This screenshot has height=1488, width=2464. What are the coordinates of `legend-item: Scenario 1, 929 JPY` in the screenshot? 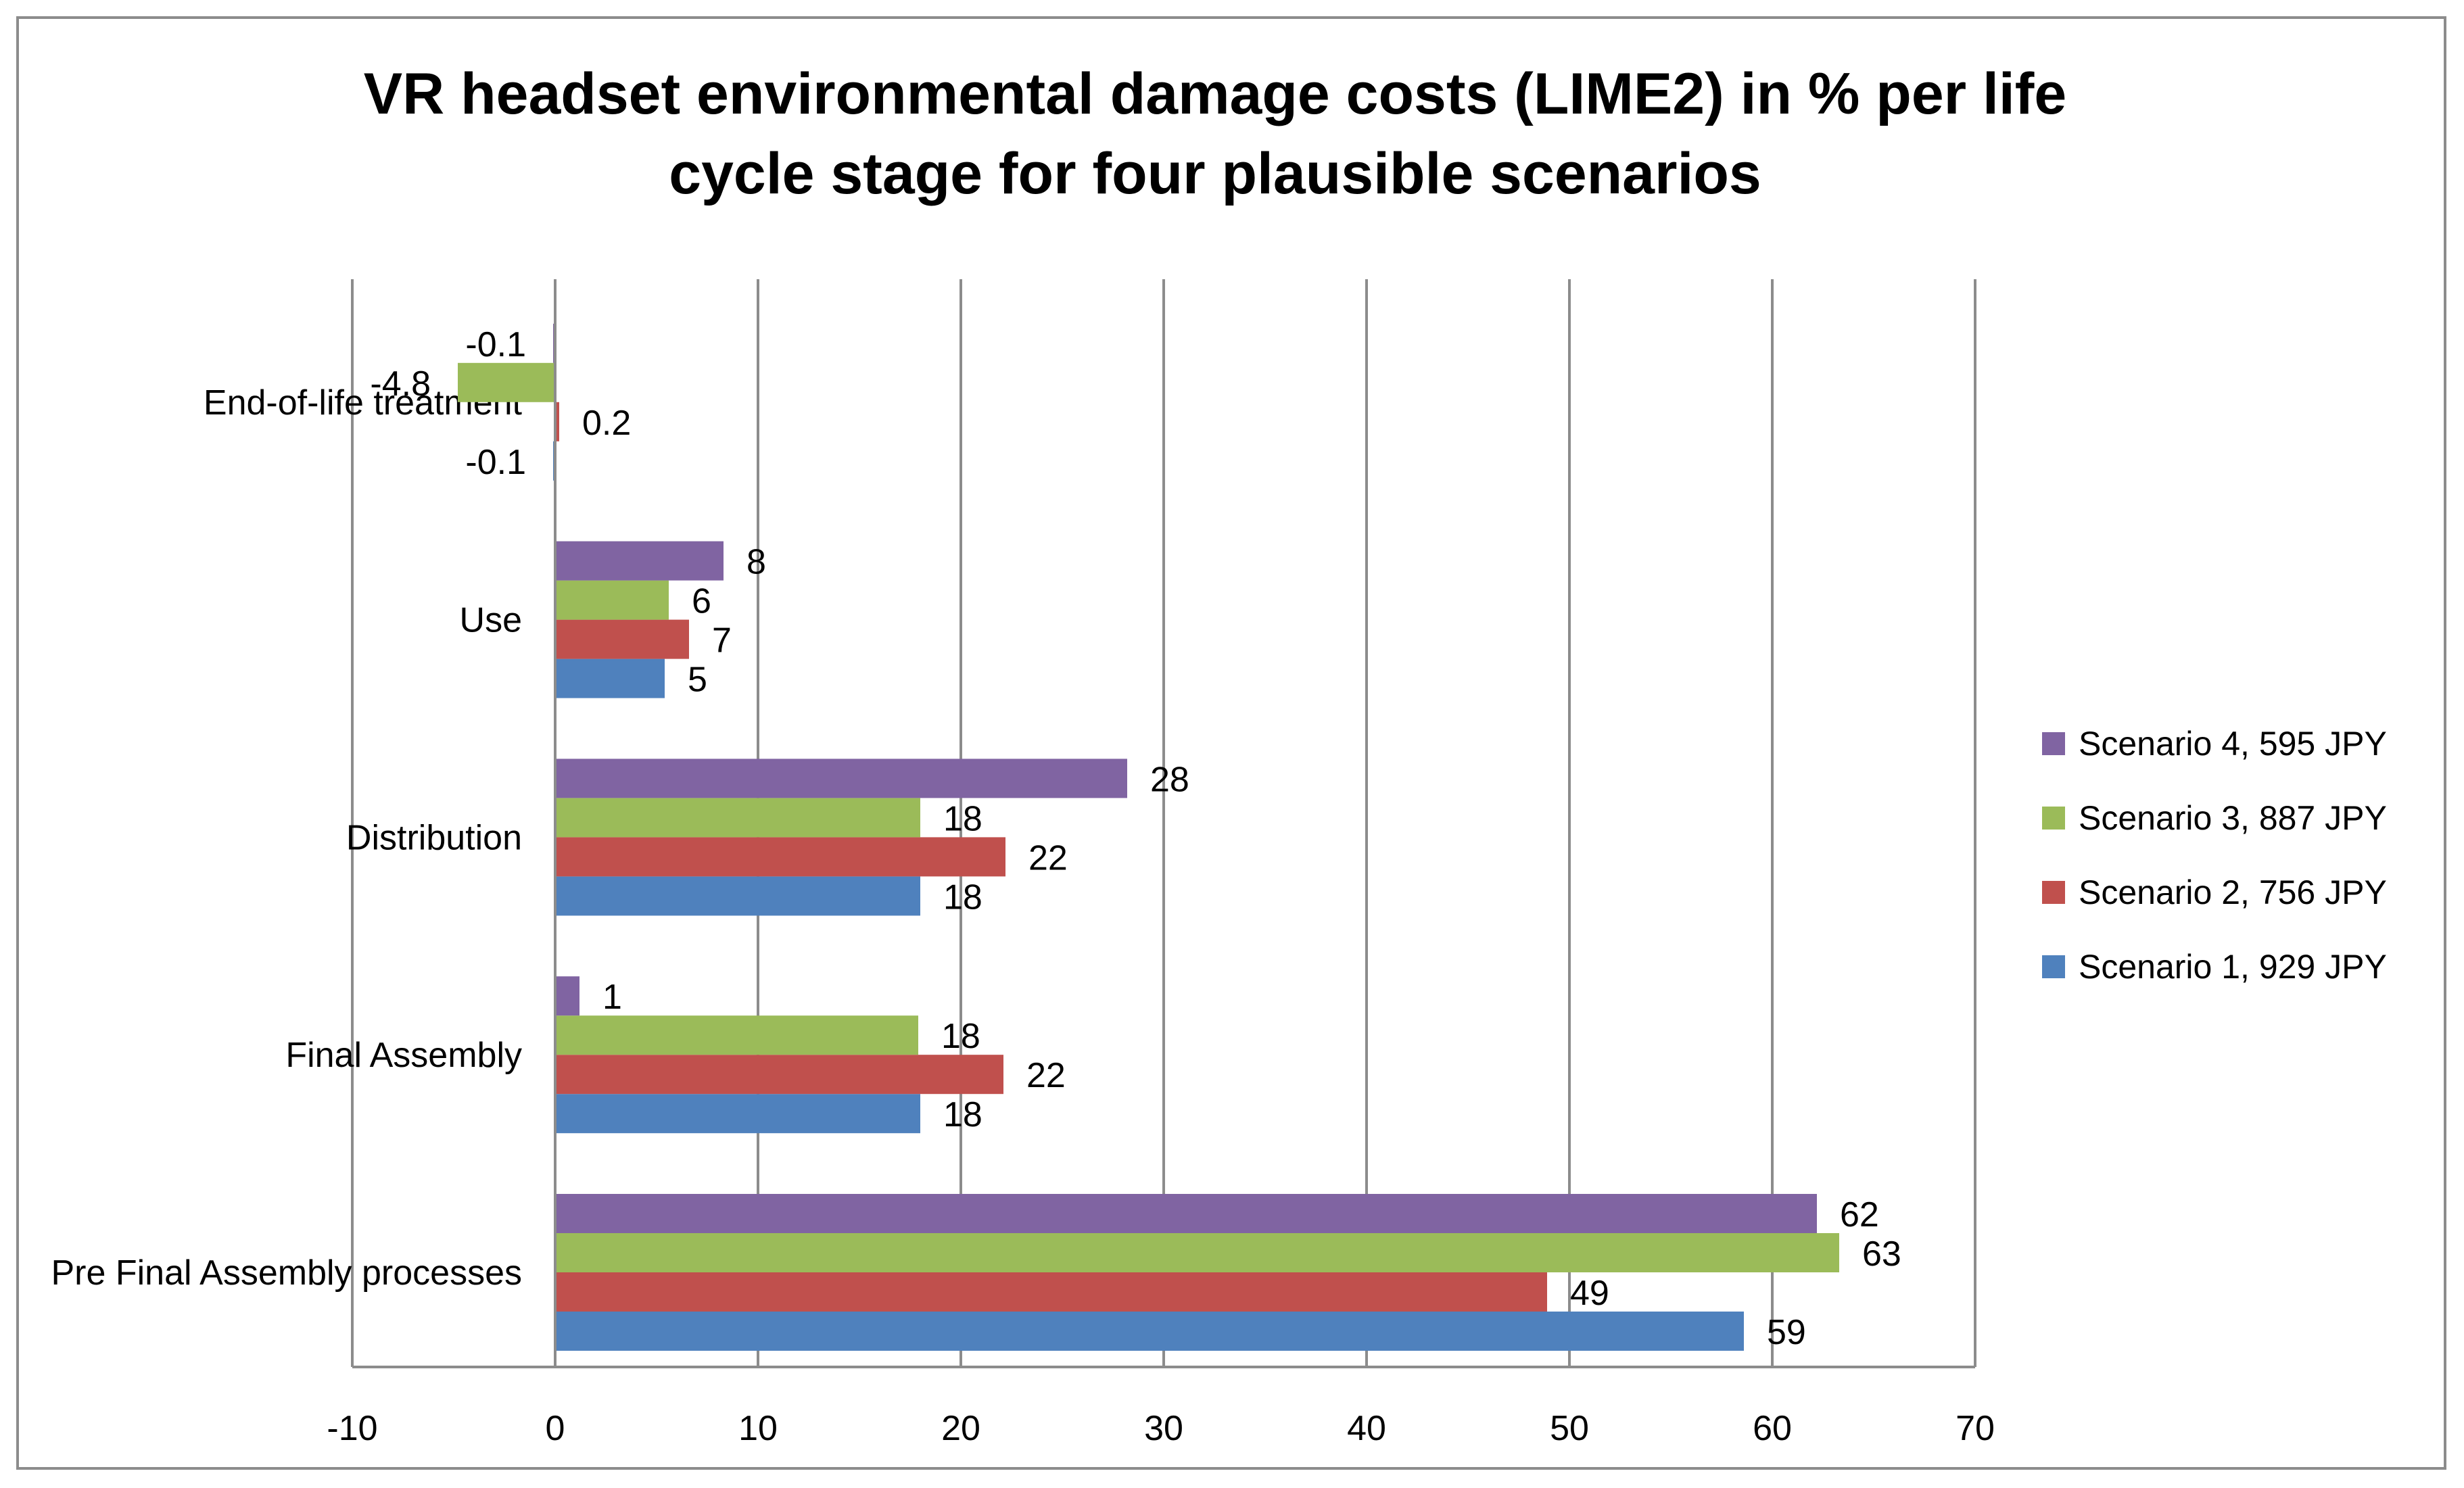 It's located at (2214, 967).